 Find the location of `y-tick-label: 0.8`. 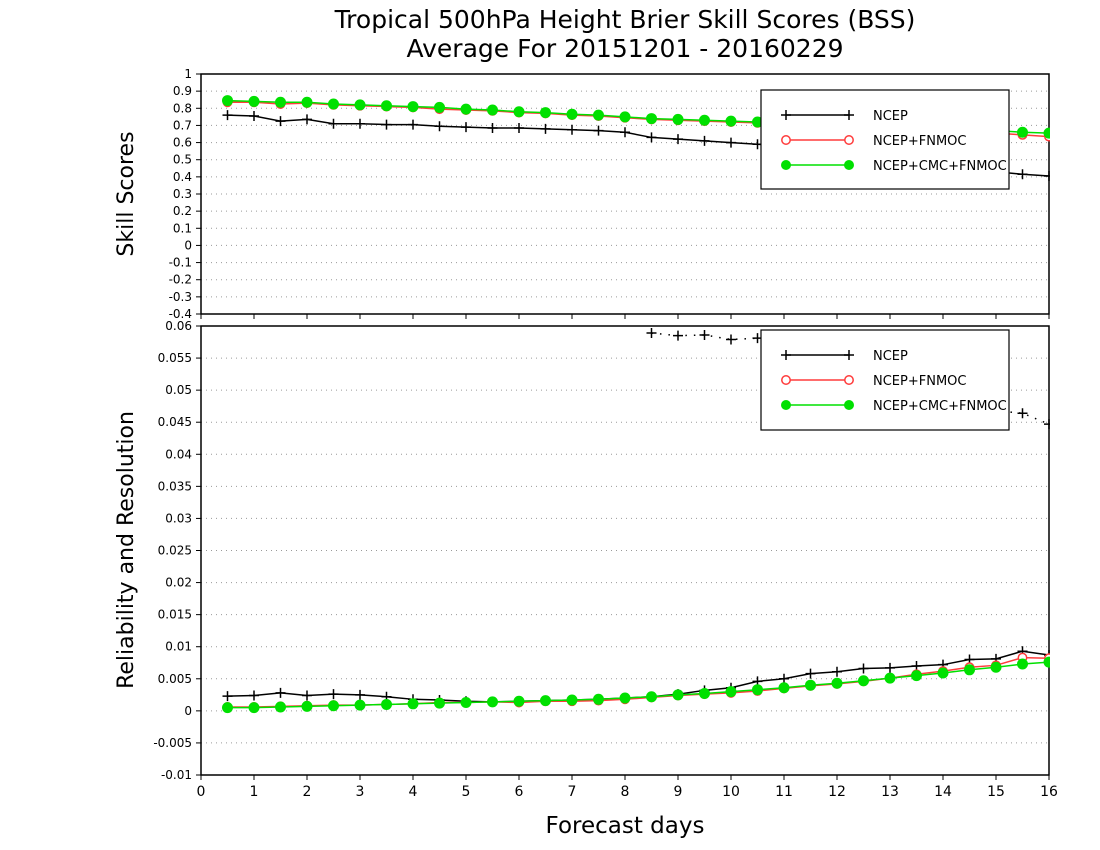

y-tick-label: 0.8 is located at coordinates (182, 108).